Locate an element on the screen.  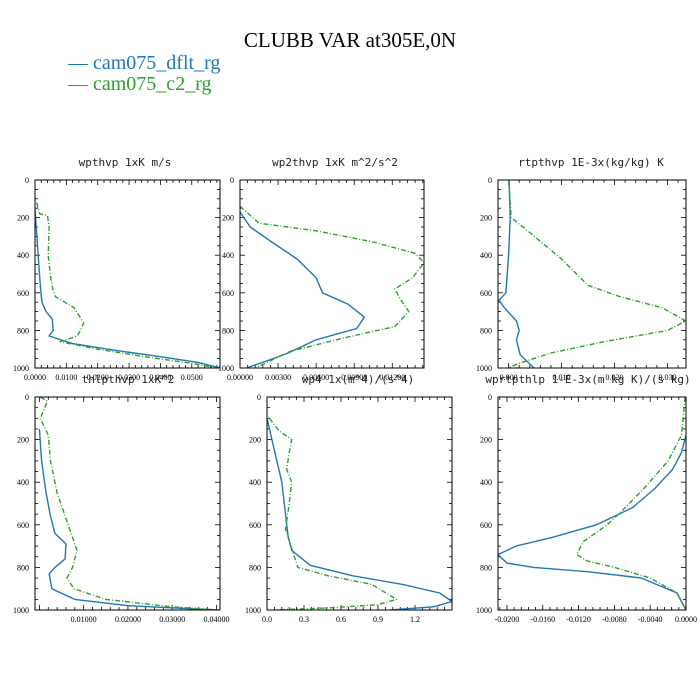
x-tick-label: 0.010 is located at coordinates (562, 377).